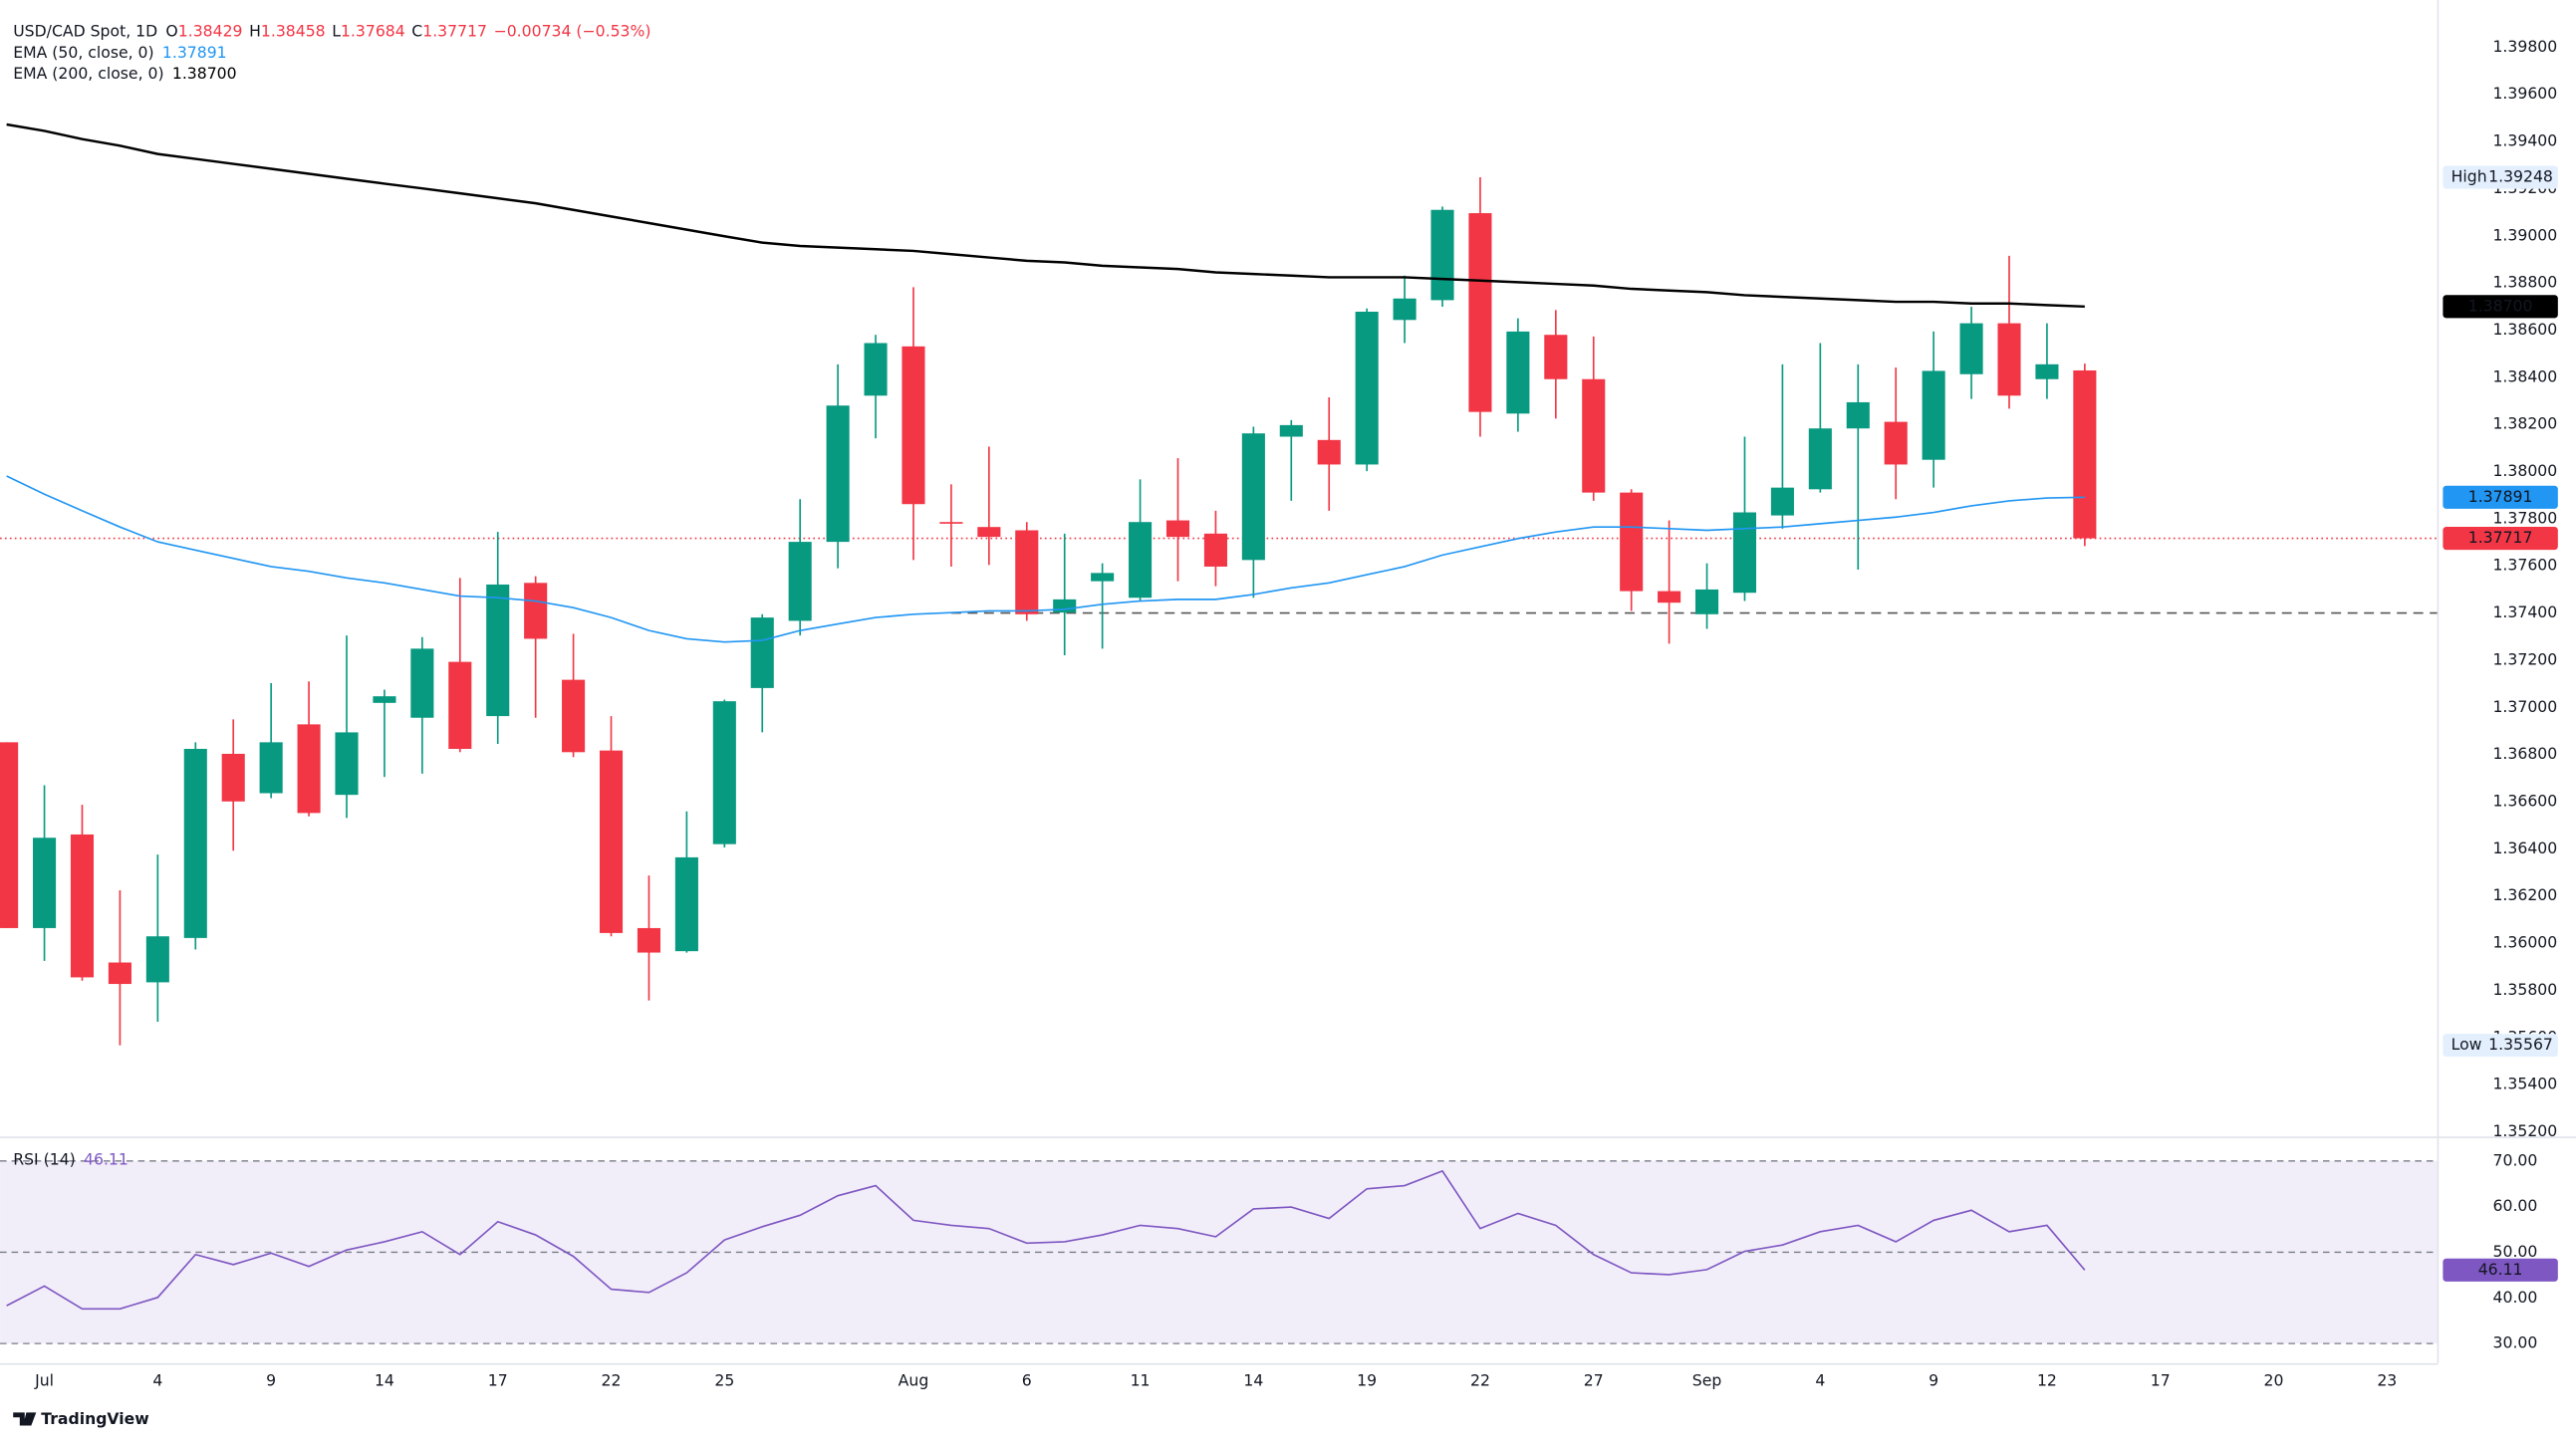  I want to click on legend-value: 46.11, so click(106, 1158).